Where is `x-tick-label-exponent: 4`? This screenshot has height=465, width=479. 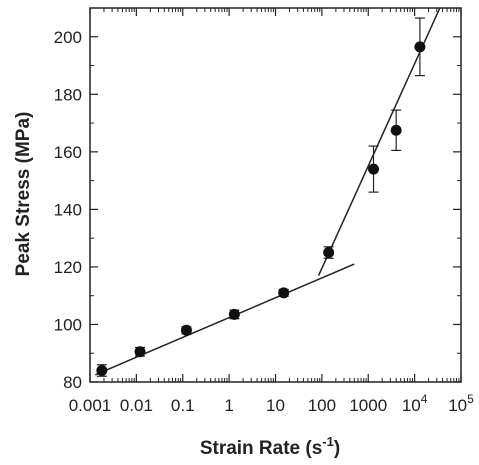
x-tick-label-exponent: 4 is located at coordinates (424, 399).